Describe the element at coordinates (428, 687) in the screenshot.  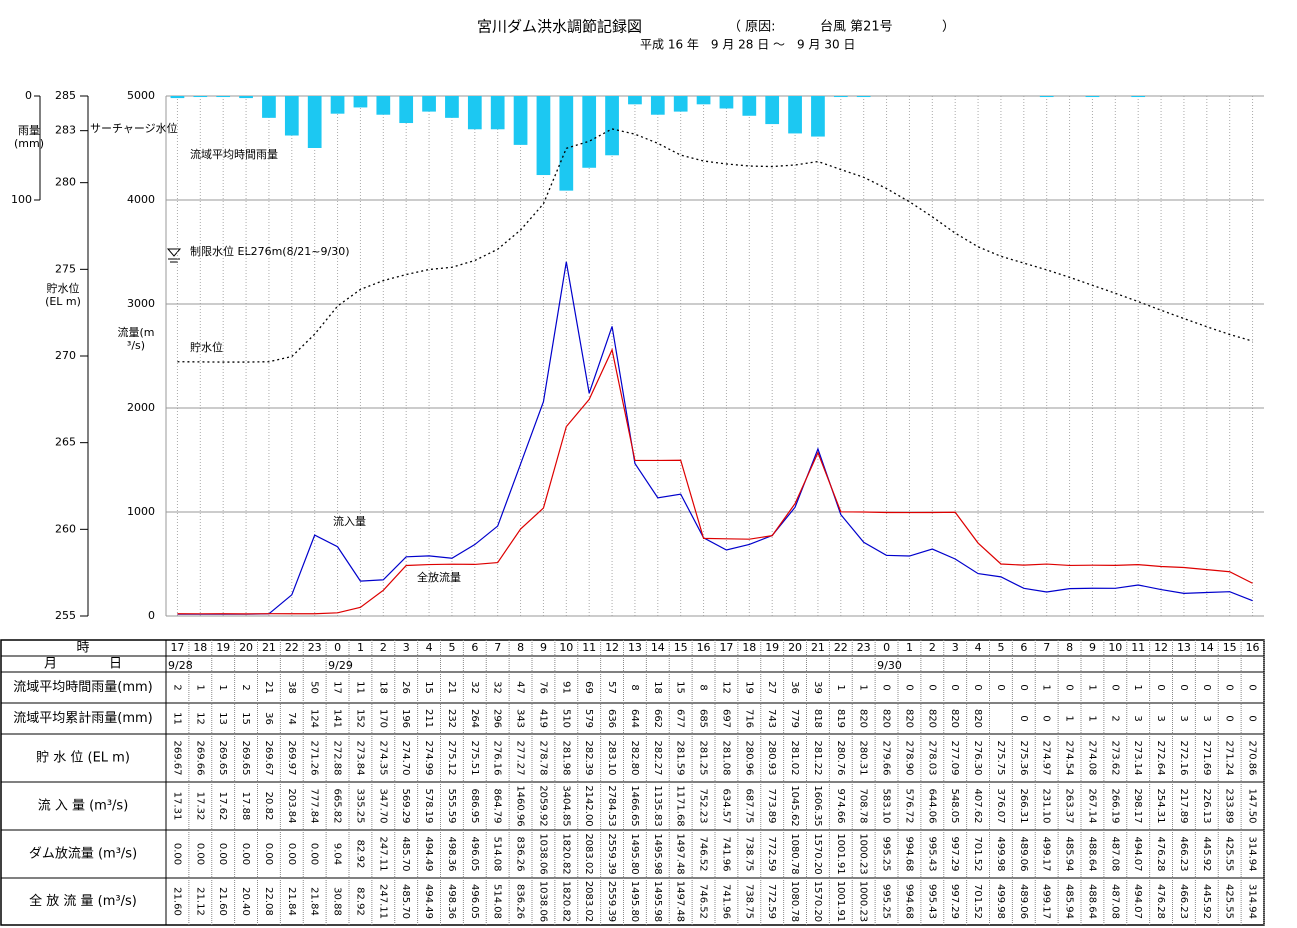
I see `value-cell: 15` at that location.